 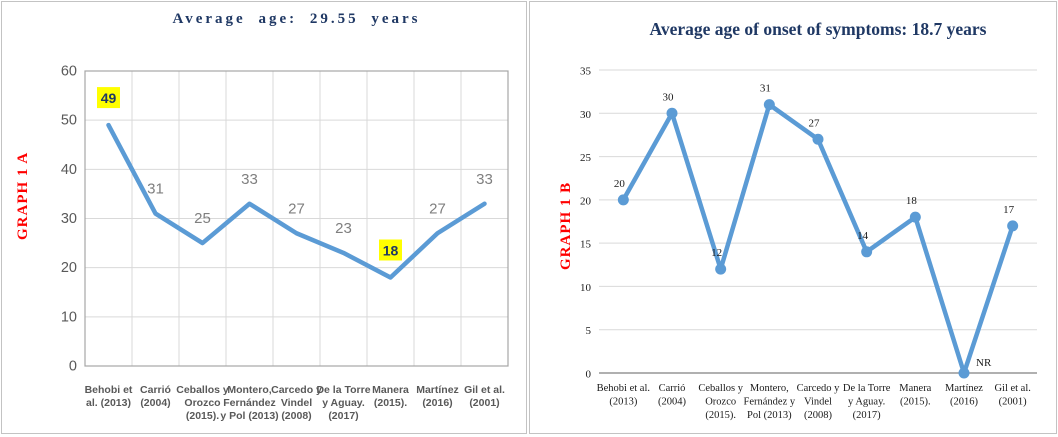 What do you see at coordinates (586, 245) in the screenshot?
I see `y-axis-tick-label: 15` at bounding box center [586, 245].